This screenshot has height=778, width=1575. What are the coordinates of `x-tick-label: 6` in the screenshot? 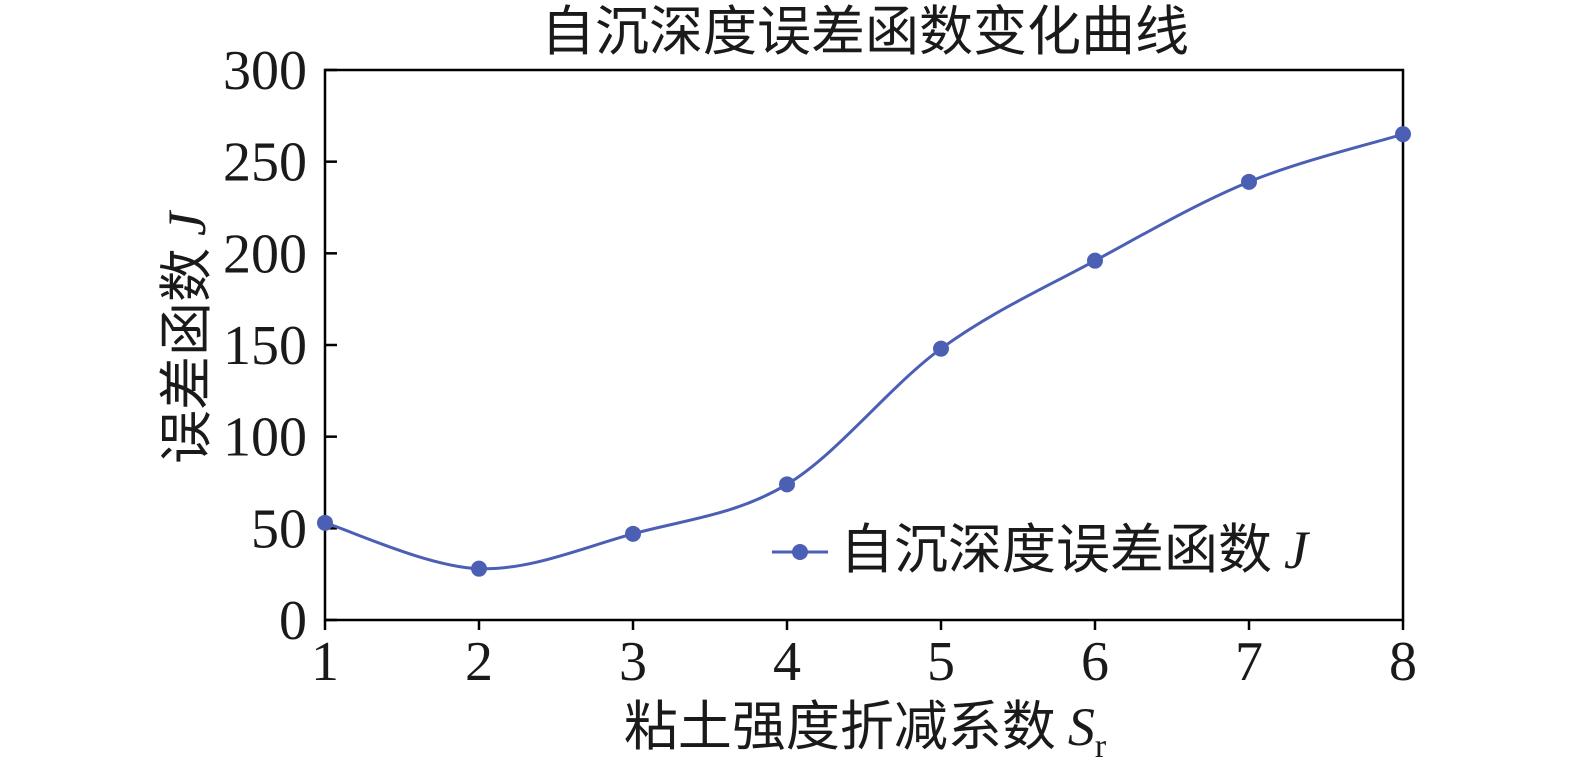 It's located at (1095, 662).